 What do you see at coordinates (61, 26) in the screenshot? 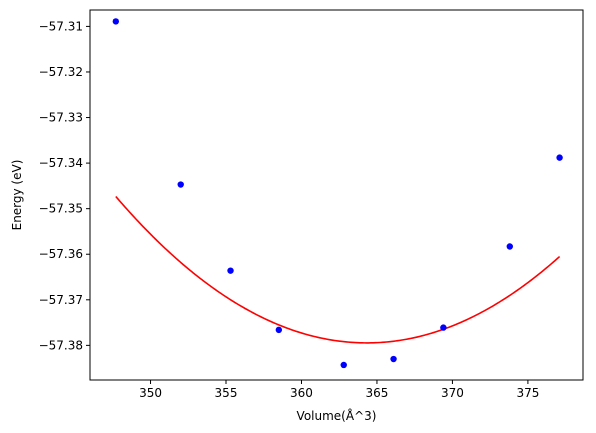
I see `y-tick-label: −57.31` at bounding box center [61, 26].